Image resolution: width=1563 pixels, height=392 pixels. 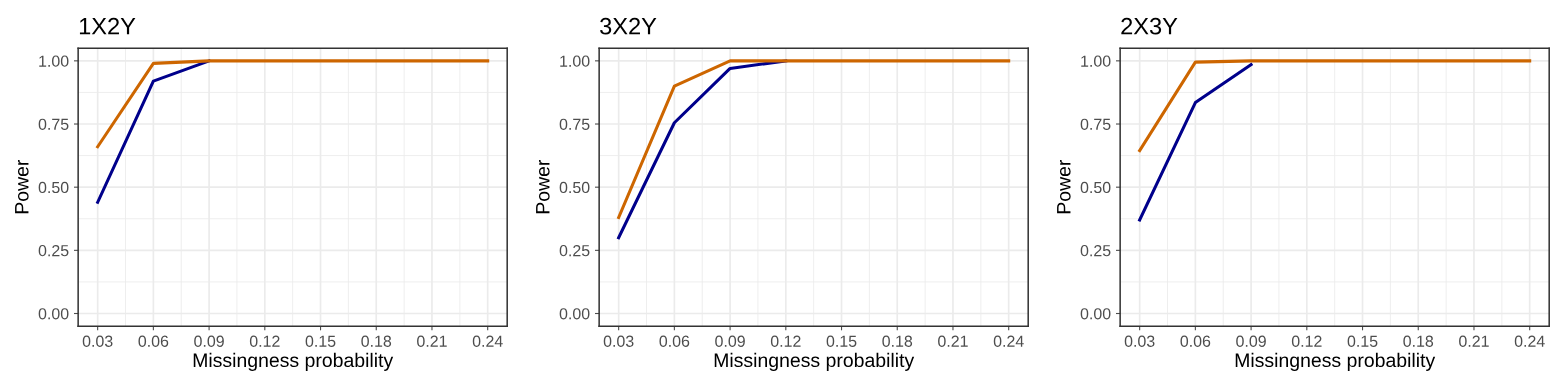 What do you see at coordinates (628, 26) in the screenshot?
I see `chart-title: 3X2Y` at bounding box center [628, 26].